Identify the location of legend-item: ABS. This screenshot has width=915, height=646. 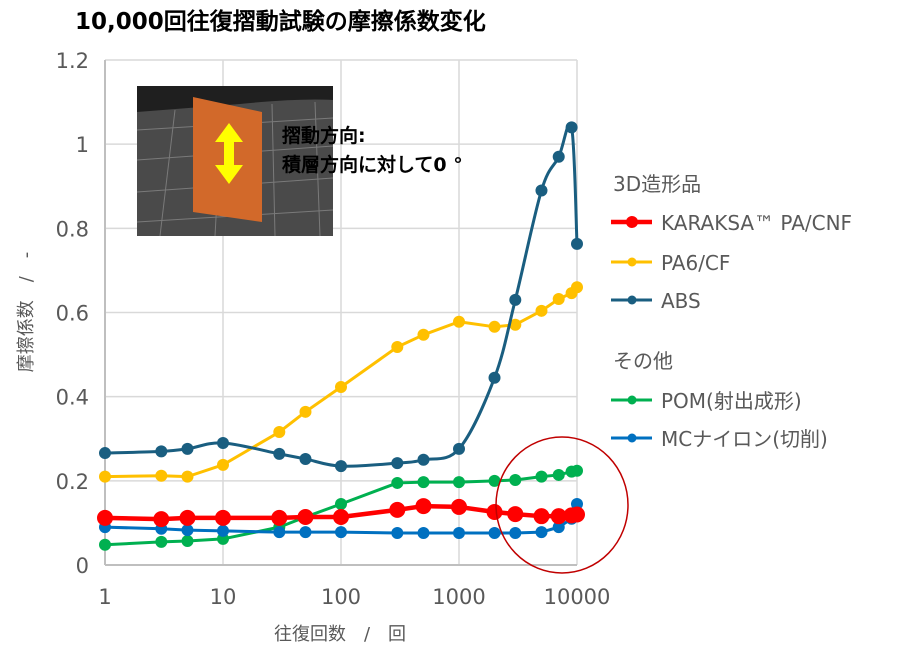
(656, 301).